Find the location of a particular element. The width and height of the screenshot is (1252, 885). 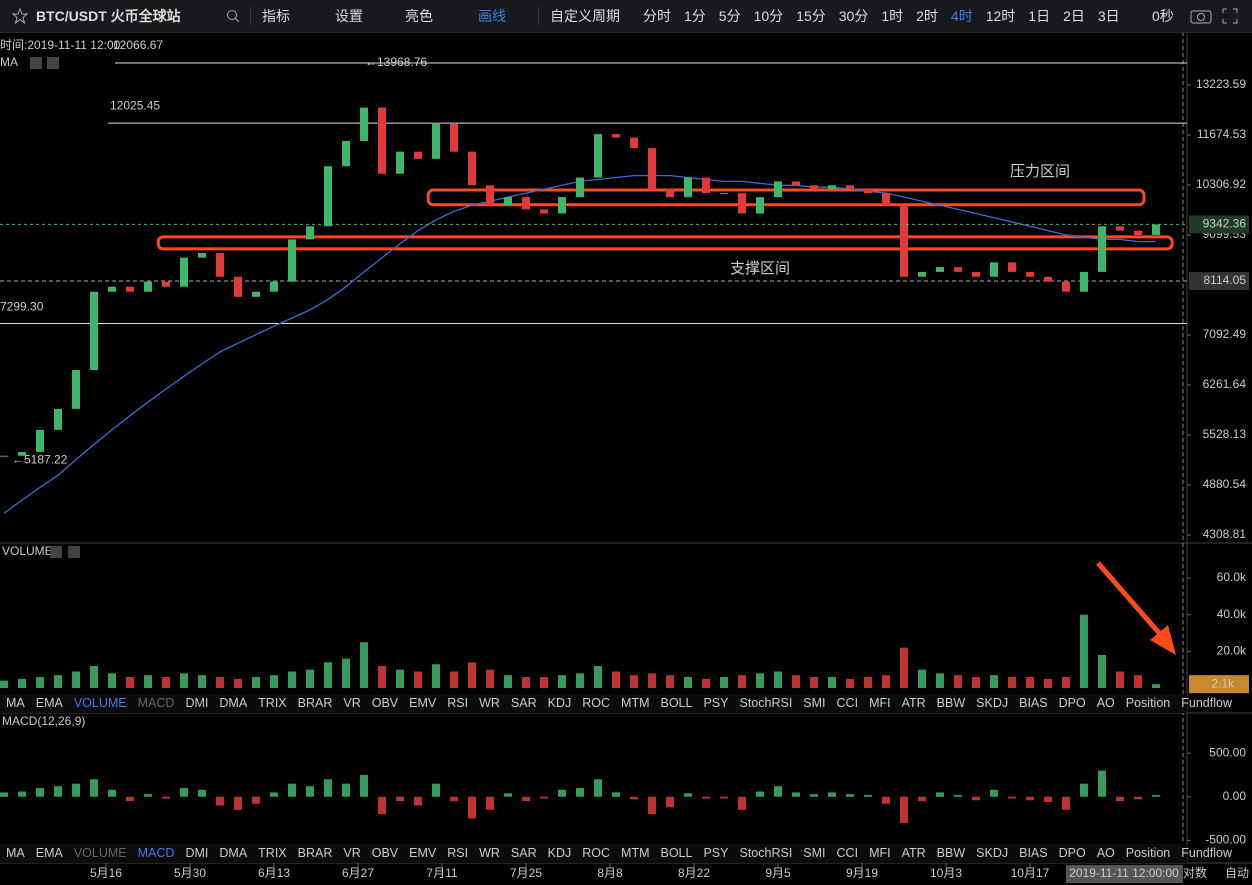

period: 1时 is located at coordinates (892, 16).